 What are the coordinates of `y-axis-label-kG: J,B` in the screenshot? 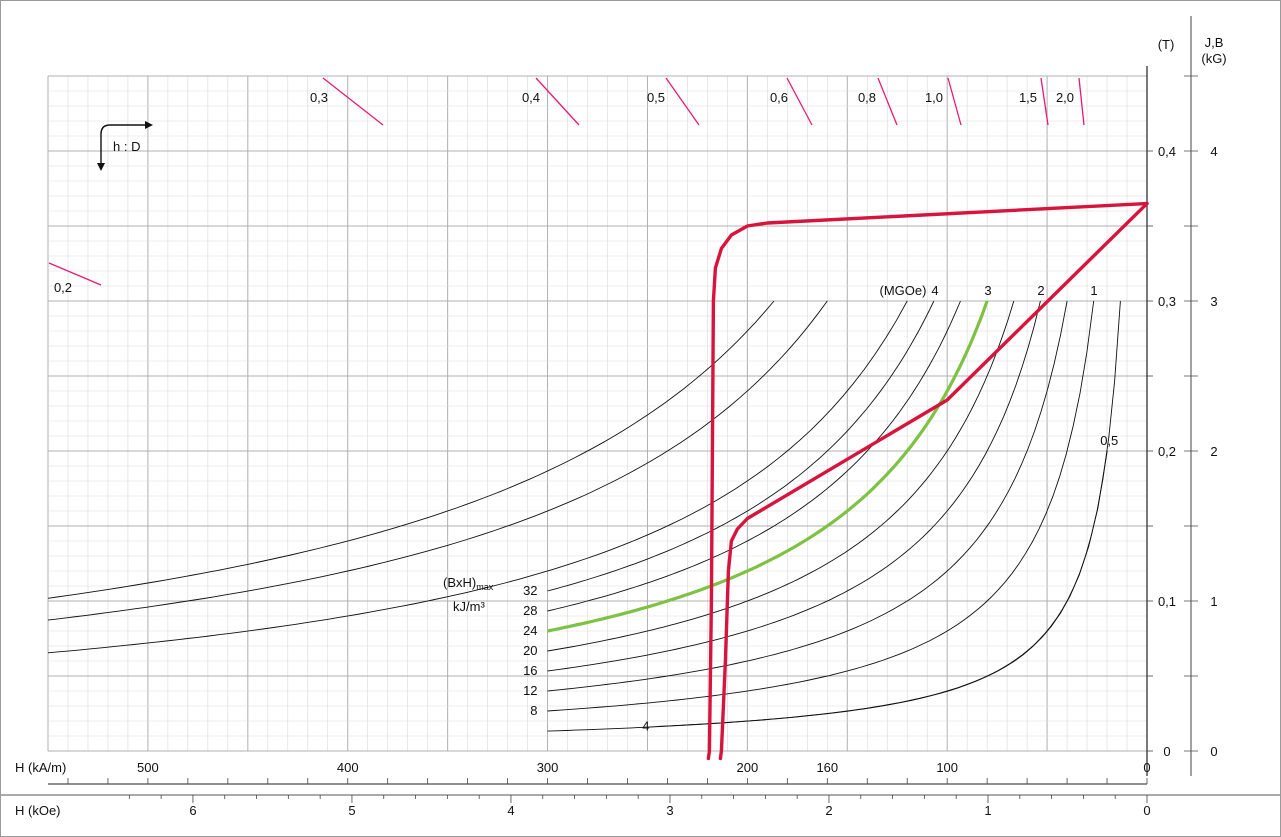 It's located at (1214, 42).